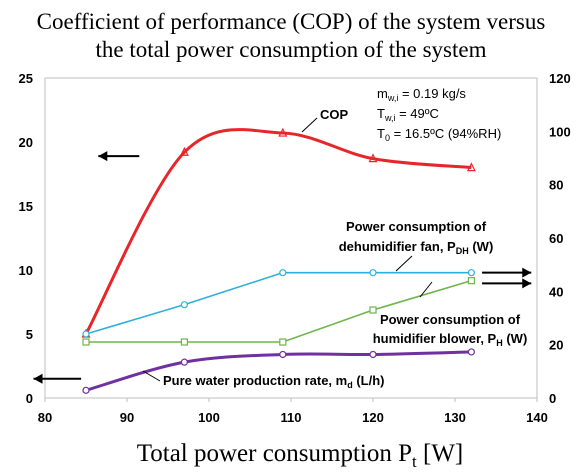 Image resolution: width=582 pixels, height=474 pixels. What do you see at coordinates (334, 114) in the screenshot?
I see `cop-label: COP` at bounding box center [334, 114].